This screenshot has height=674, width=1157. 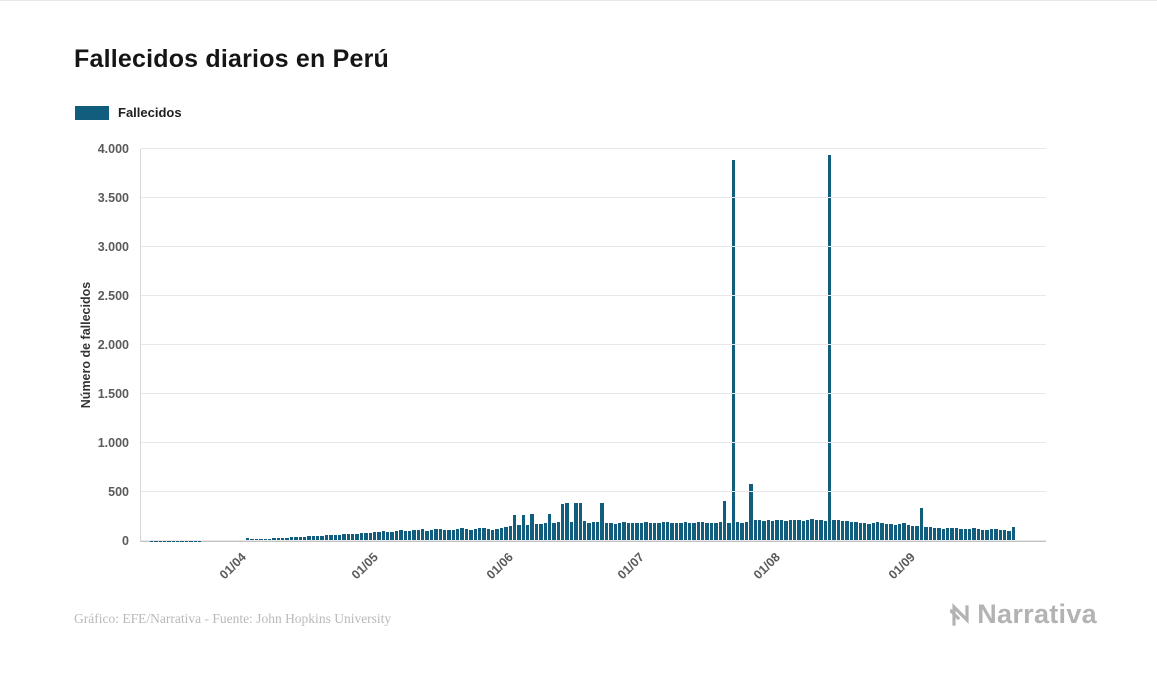 I want to click on legend-label: Fallecidos, so click(x=150, y=112).